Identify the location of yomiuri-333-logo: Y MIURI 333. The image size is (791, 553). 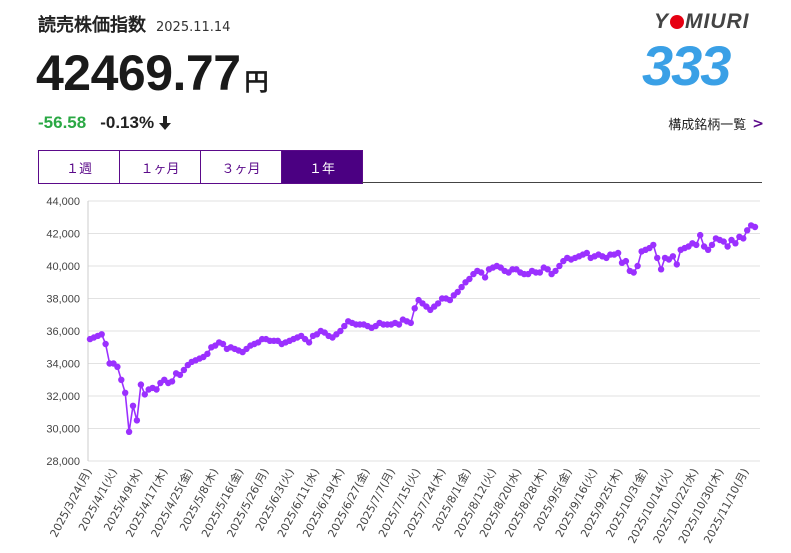
(702, 54).